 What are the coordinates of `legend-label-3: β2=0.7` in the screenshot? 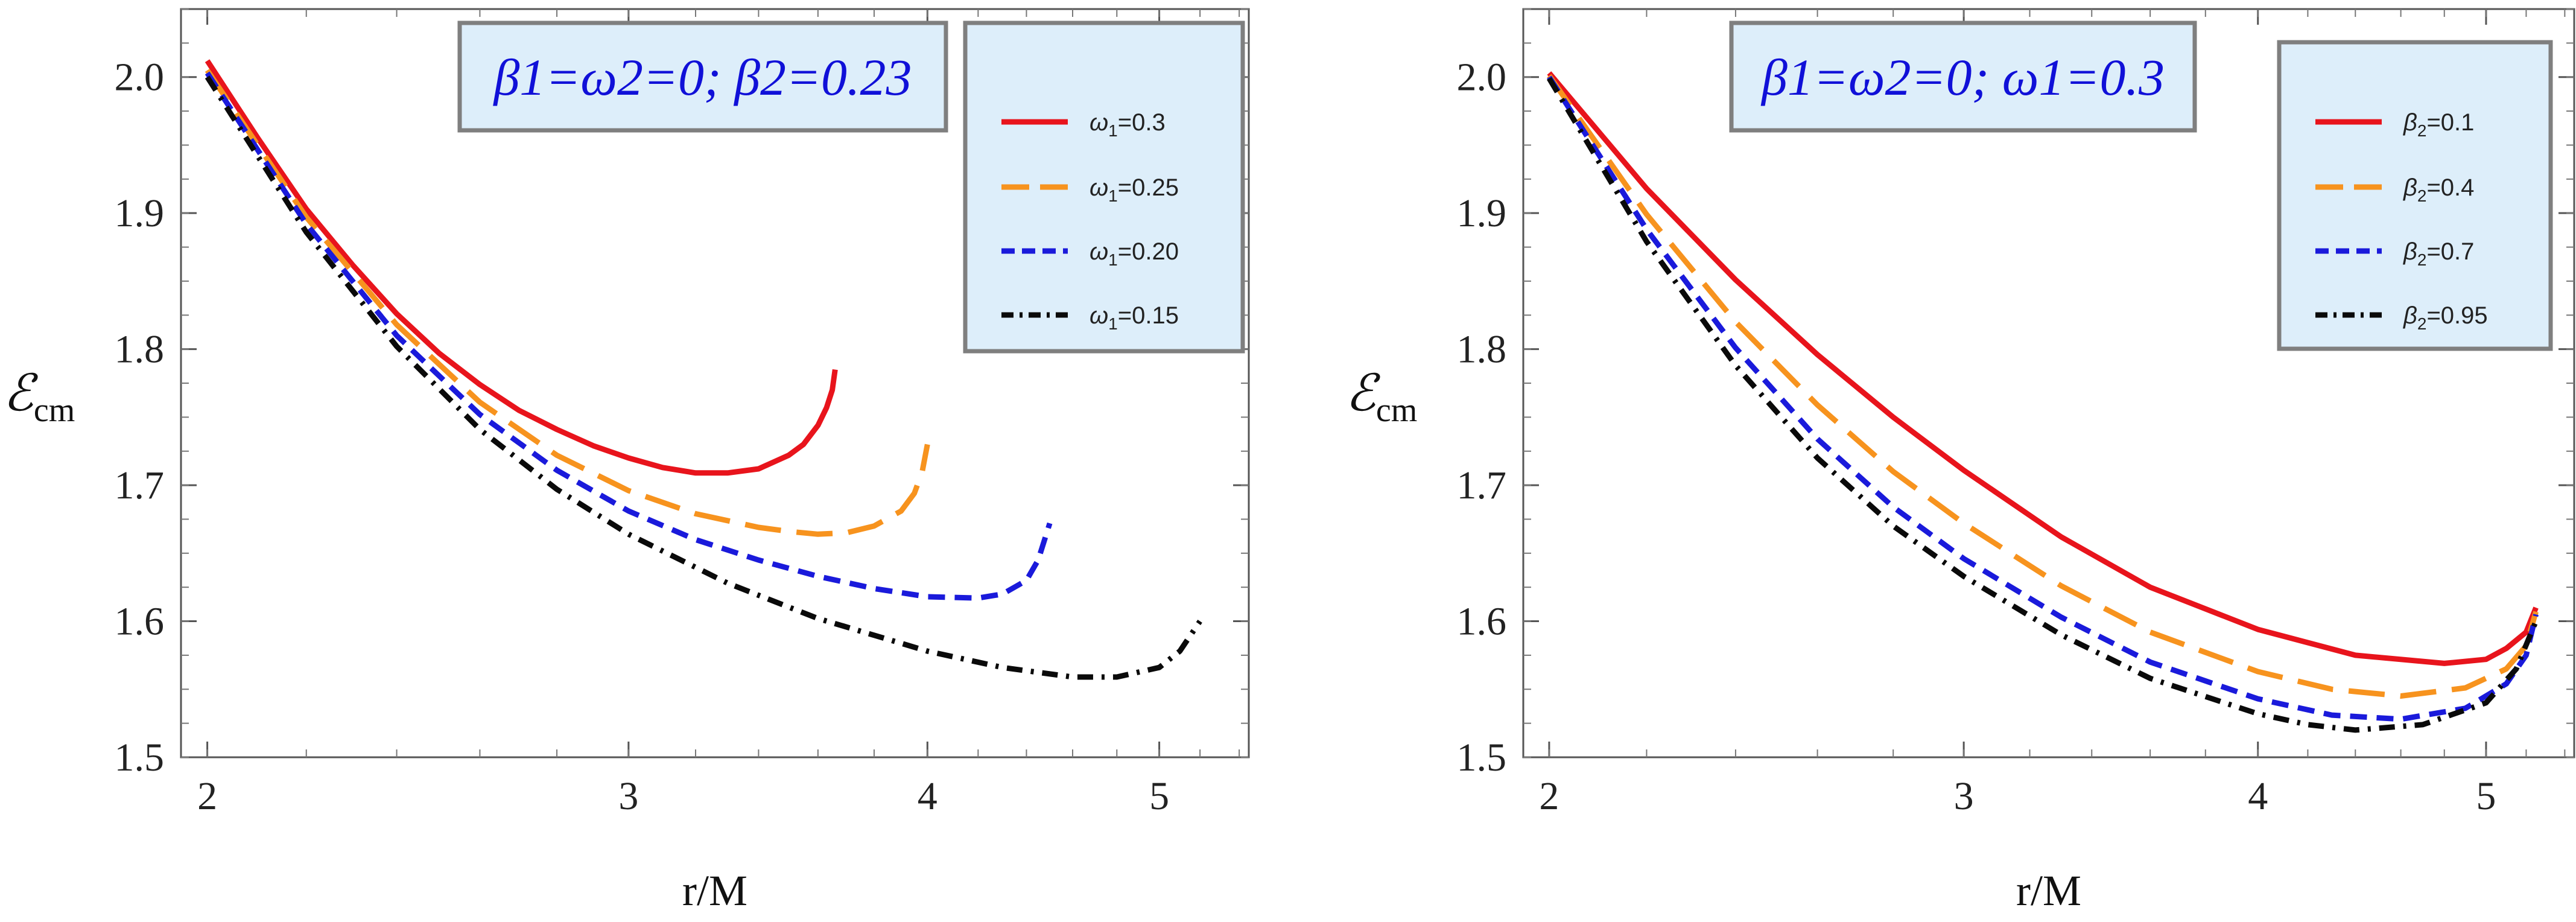 It's located at (2438, 253).